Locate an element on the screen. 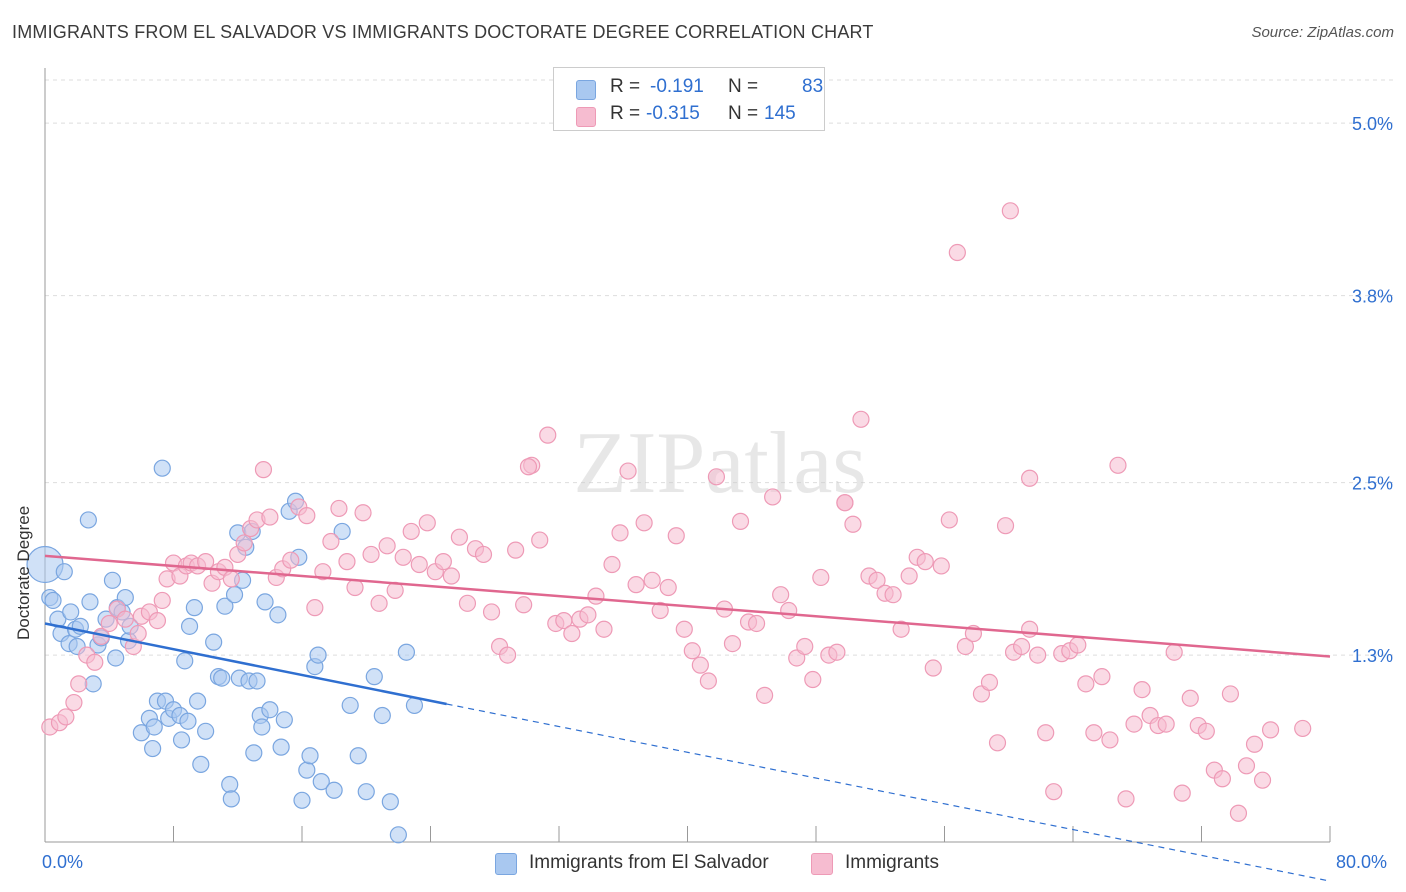 The height and width of the screenshot is (892, 1406). correlation-legend: R = -0.191 N = 83 R = -0.315 N = 145 is located at coordinates (689, 99).